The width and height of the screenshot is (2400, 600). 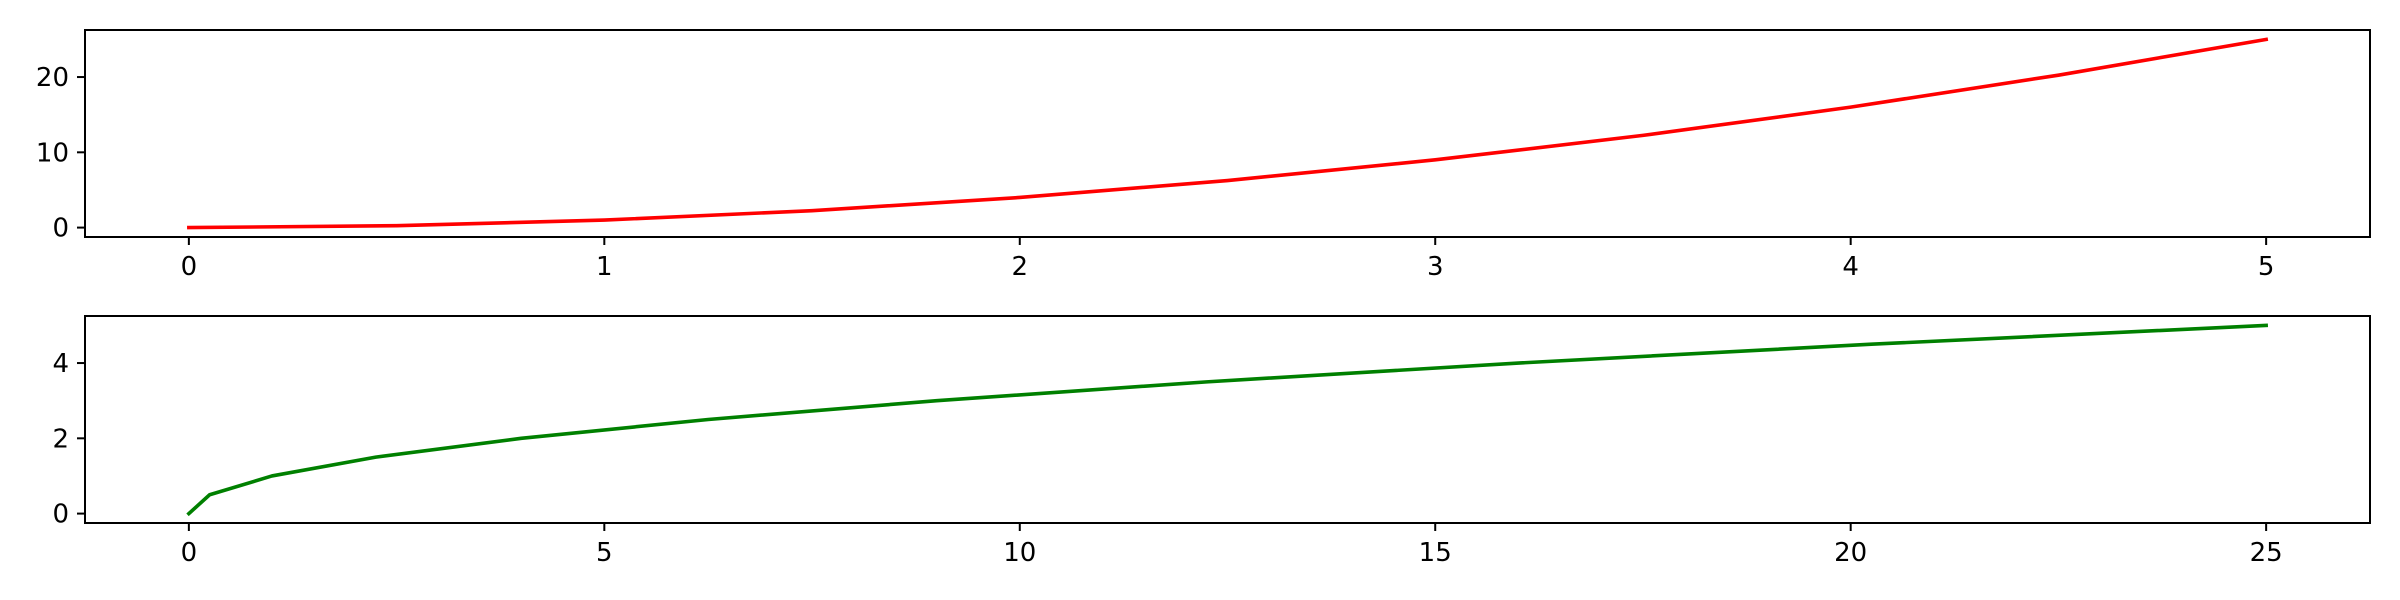 What do you see at coordinates (52, 153) in the screenshot?
I see `y-tick-label-0-1: 10` at bounding box center [52, 153].